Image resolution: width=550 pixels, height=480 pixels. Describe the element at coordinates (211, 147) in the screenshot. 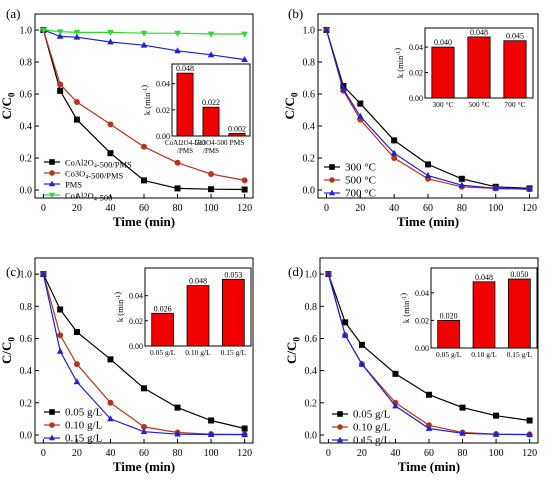

I see `inset-category-label: Co3O4-500/PMS` at that location.